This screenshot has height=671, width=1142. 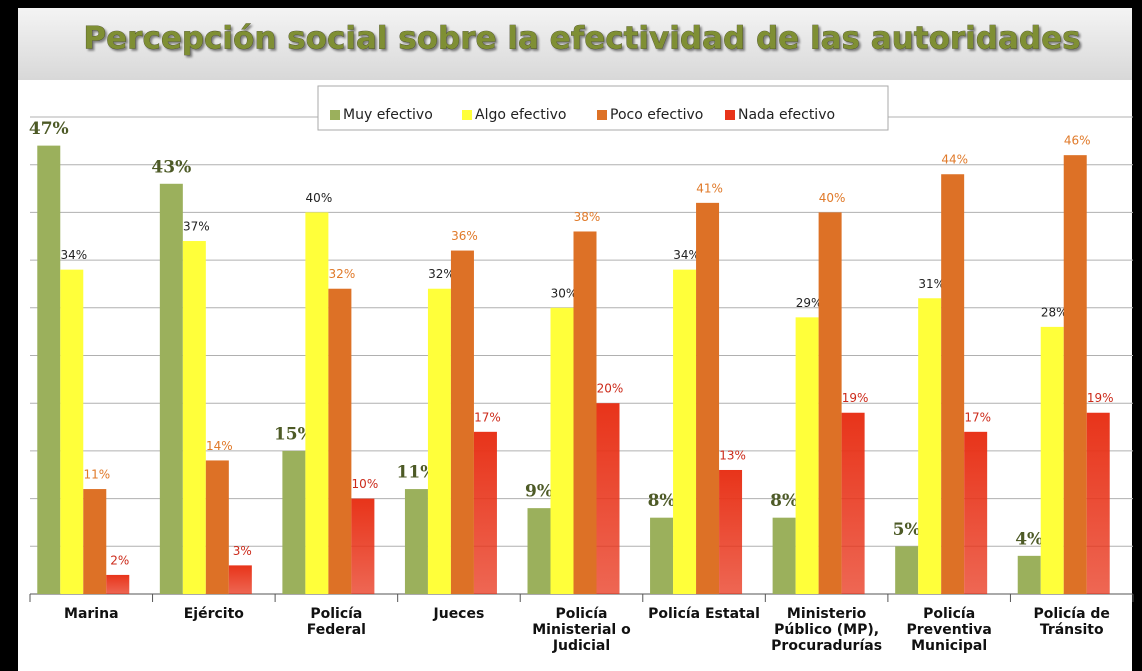 I want to click on x-tick-label: Policía Preventiva Municipal, so click(x=949, y=630).